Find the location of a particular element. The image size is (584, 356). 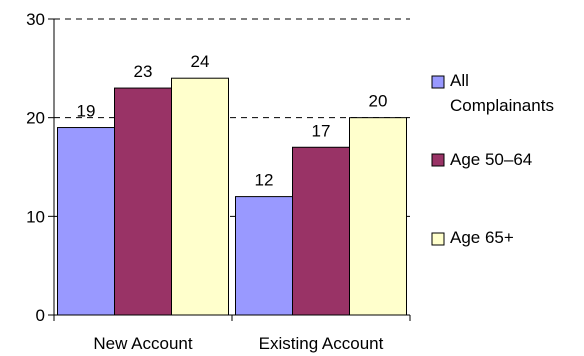

legend-label: Age 50–64 is located at coordinates (491, 159).